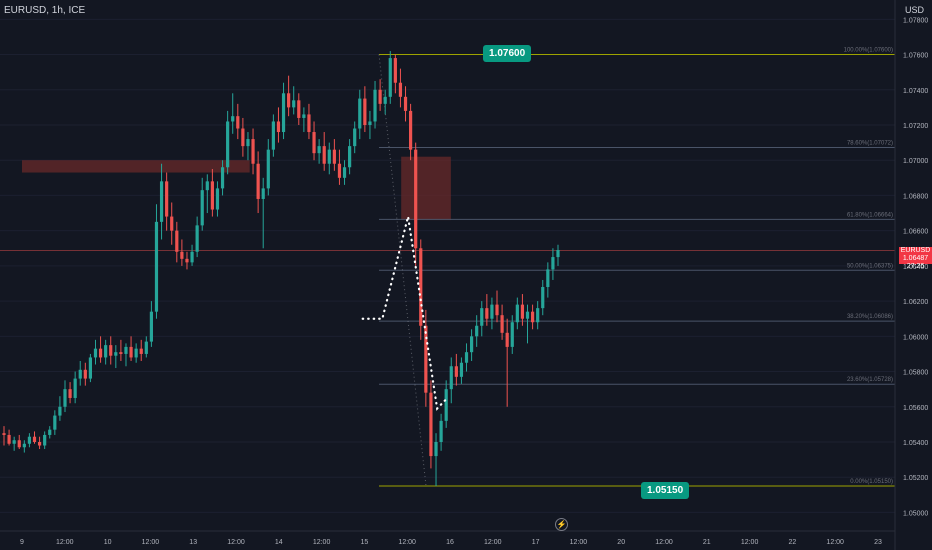 The image size is (932, 550). What do you see at coordinates (915, 478) in the screenshot?
I see `price-tick-label: 1.05200` at bounding box center [915, 478].